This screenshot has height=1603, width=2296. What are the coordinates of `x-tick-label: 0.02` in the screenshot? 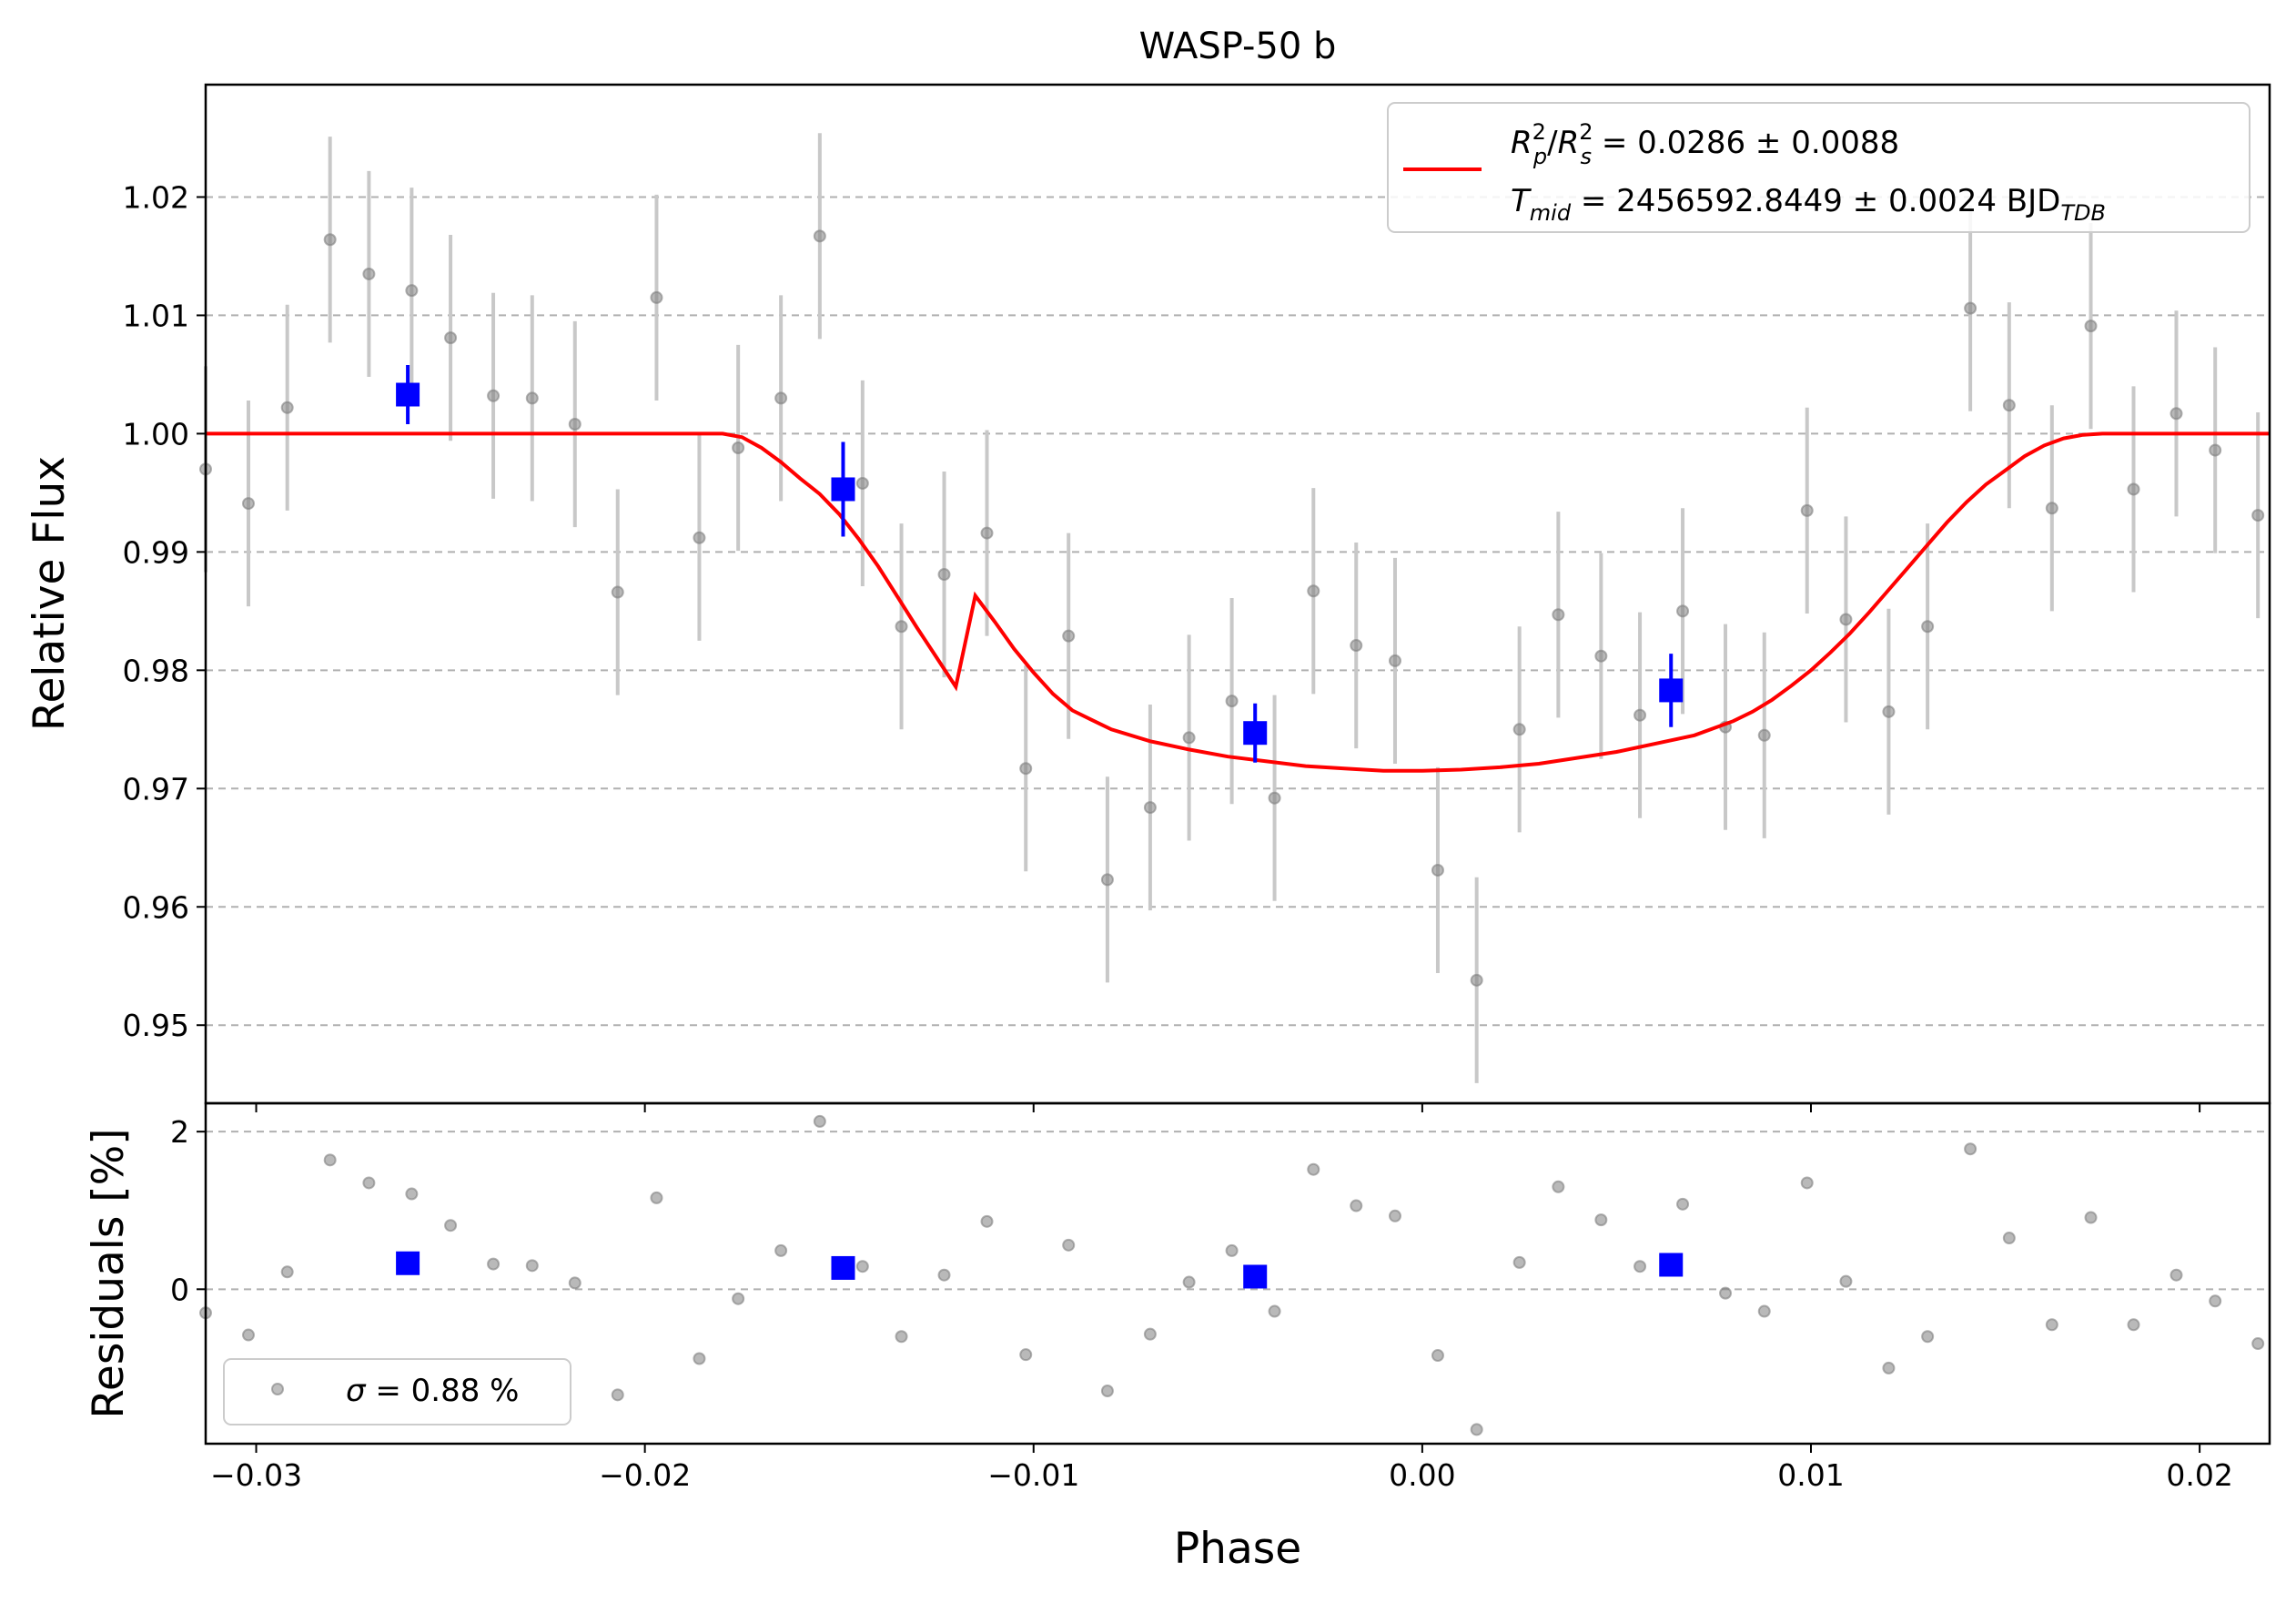 It's located at (2199, 1475).